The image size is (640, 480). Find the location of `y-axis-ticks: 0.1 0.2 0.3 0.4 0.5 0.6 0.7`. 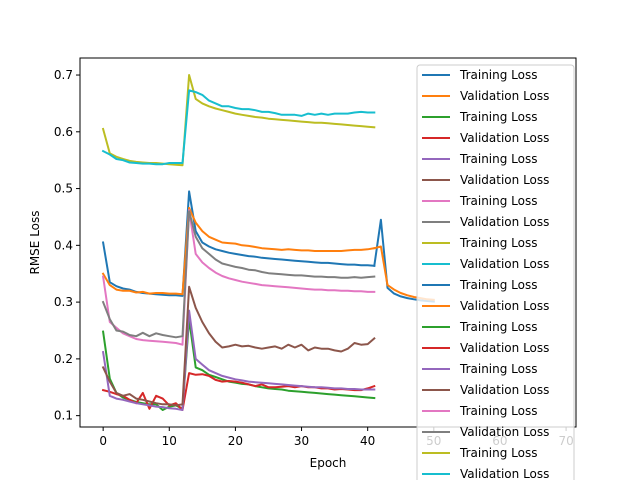

y-axis-ticks: 0.1 0.2 0.3 0.4 0.5 0.6 0.7 is located at coordinates (67, 245).